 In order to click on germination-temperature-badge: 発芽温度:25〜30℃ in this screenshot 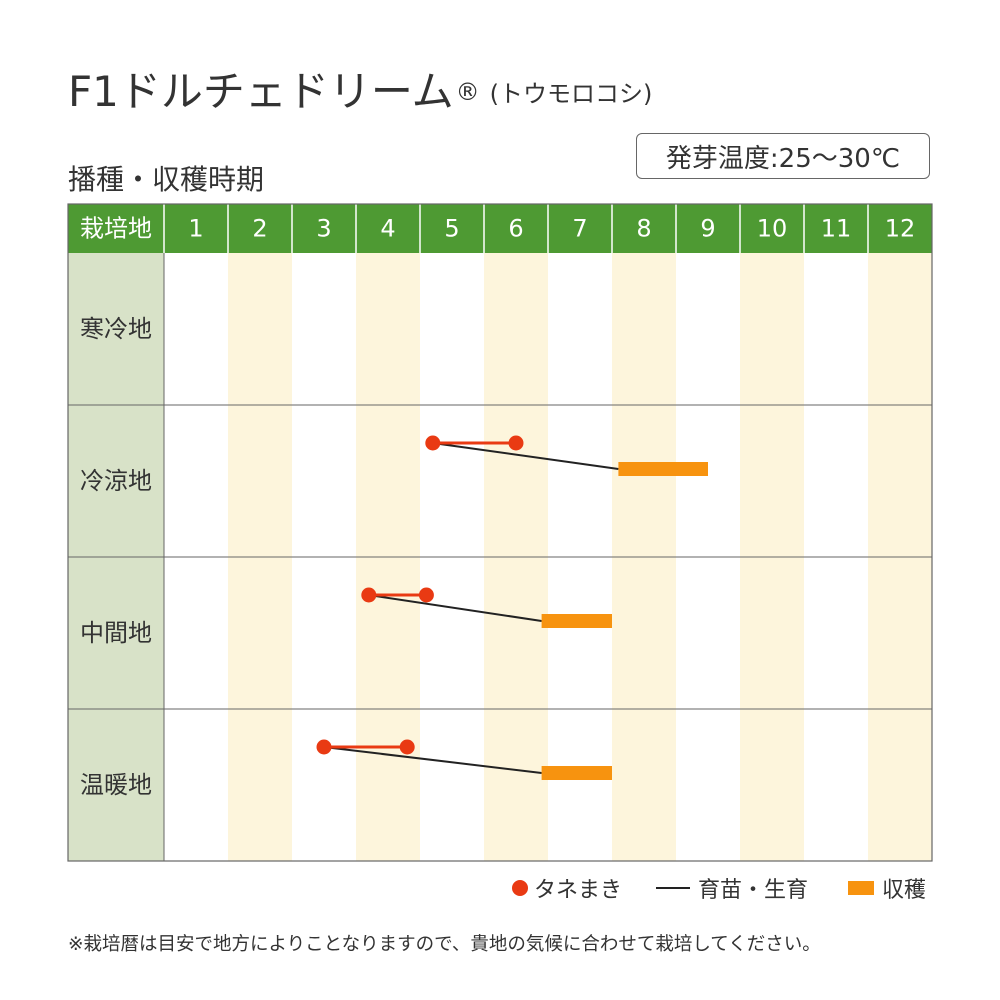, I will do `click(783, 156)`.